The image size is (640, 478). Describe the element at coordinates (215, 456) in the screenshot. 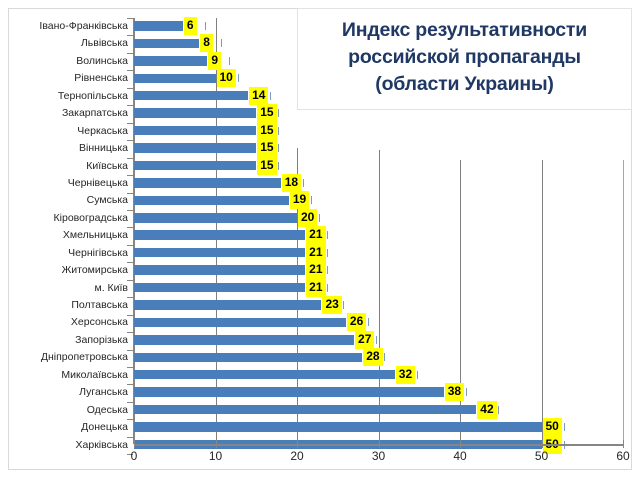

I see `x-axis-tick-label: 10` at that location.